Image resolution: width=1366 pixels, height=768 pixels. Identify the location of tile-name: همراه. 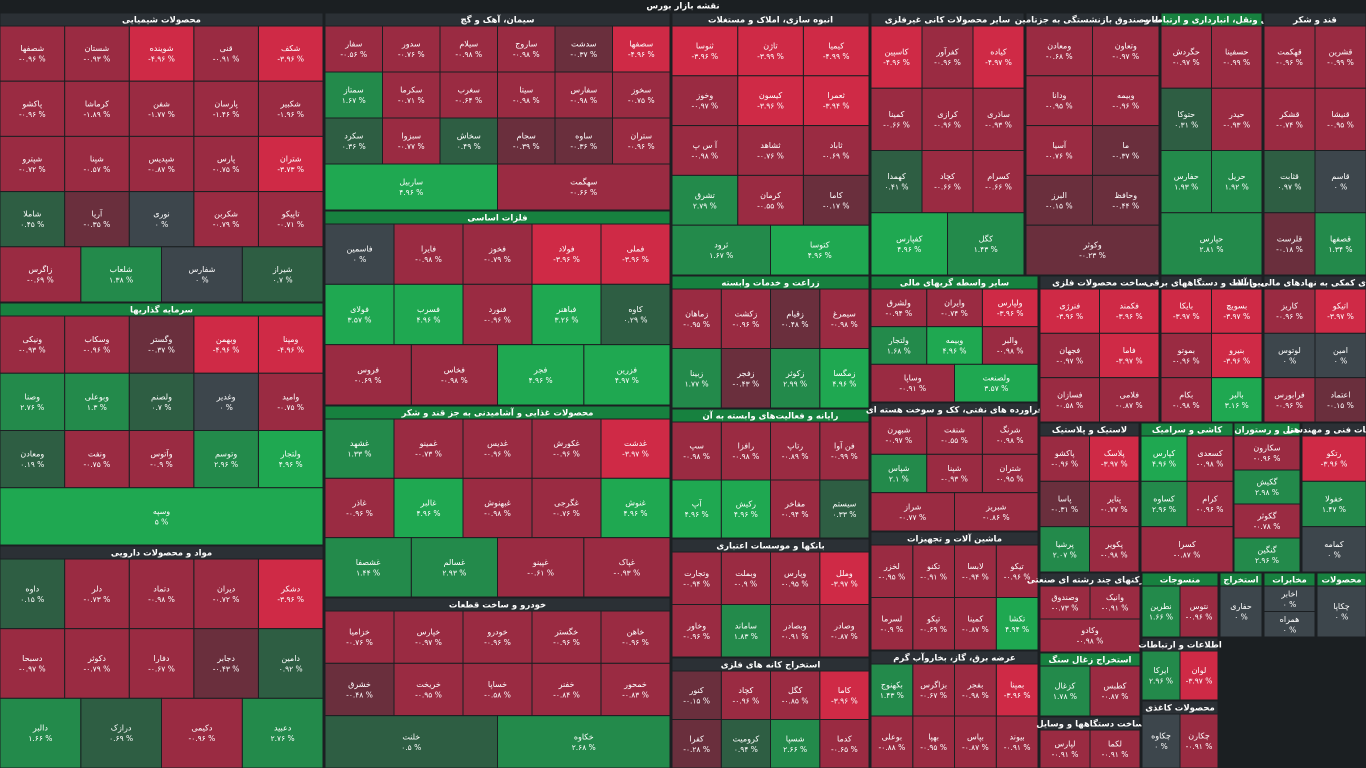
(1290, 619).